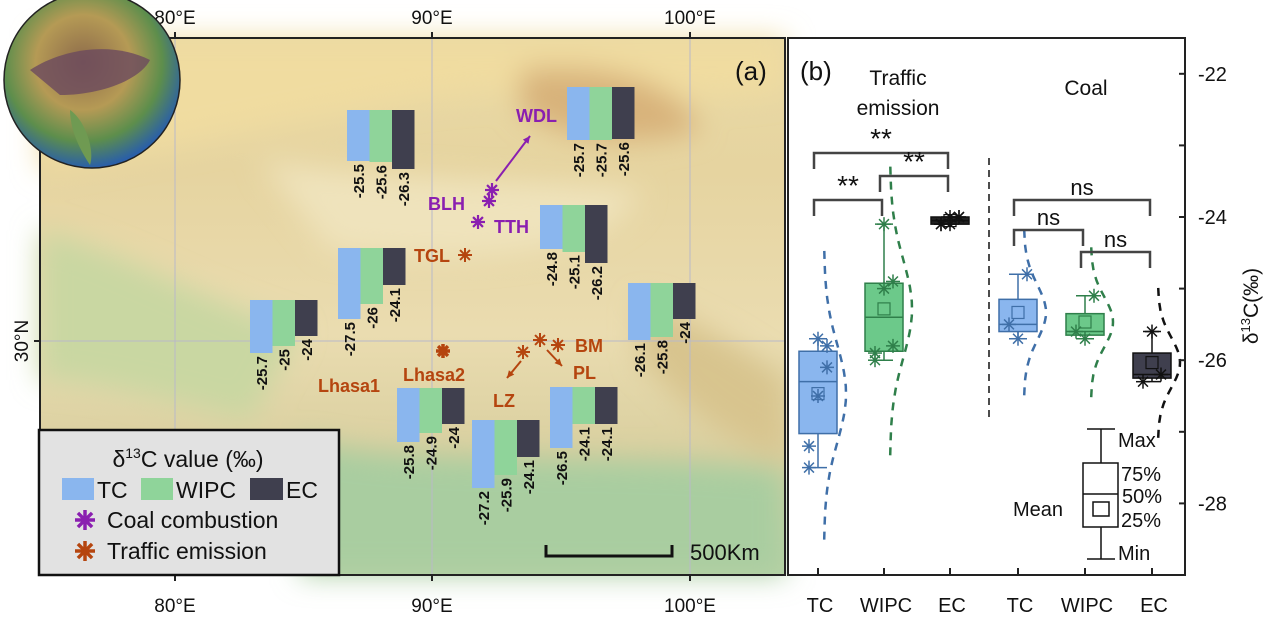  Describe the element at coordinates (562, 468) in the screenshot. I see `station-value-label: -26.5` at that location.